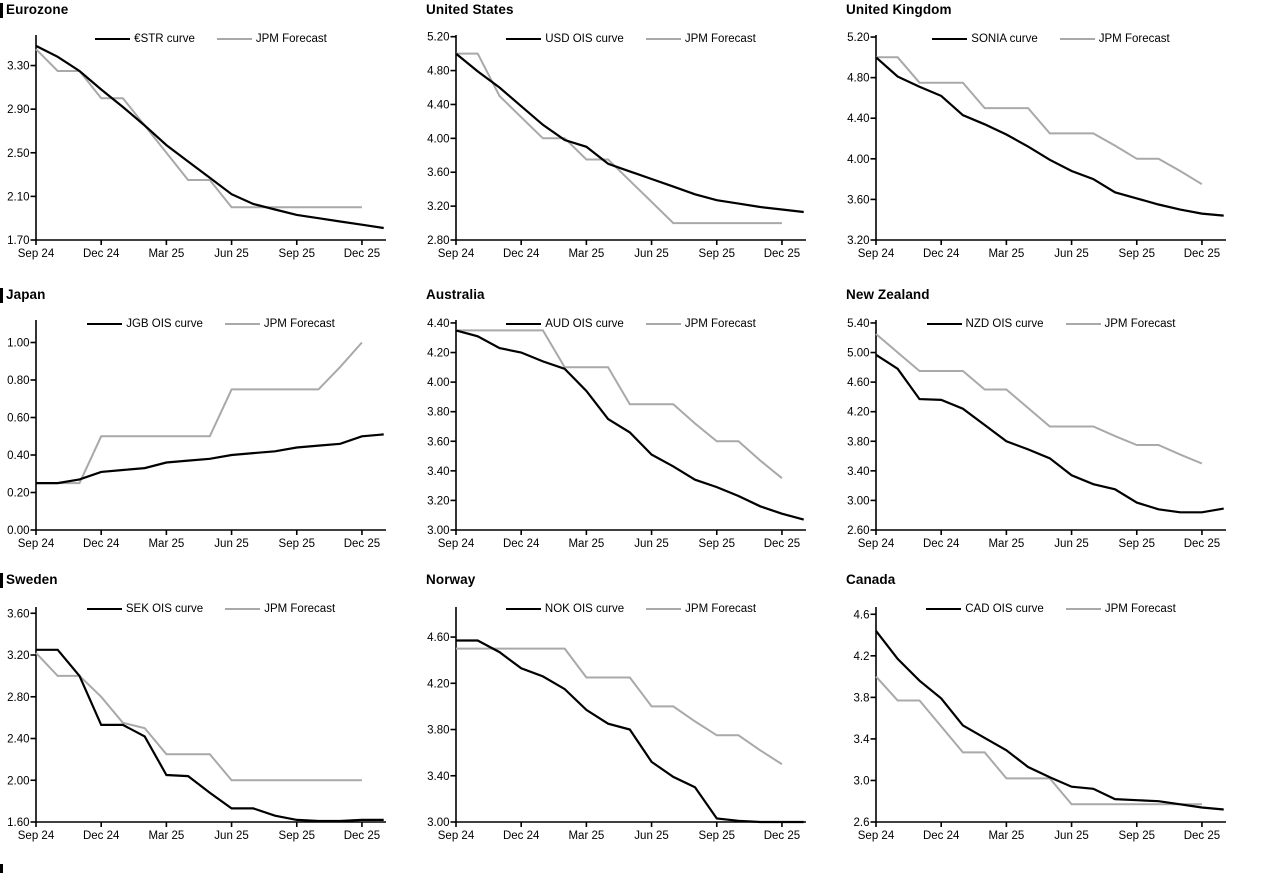  What do you see at coordinates (438, 501) in the screenshot?
I see `y-tick-label: 3.20` at bounding box center [438, 501].